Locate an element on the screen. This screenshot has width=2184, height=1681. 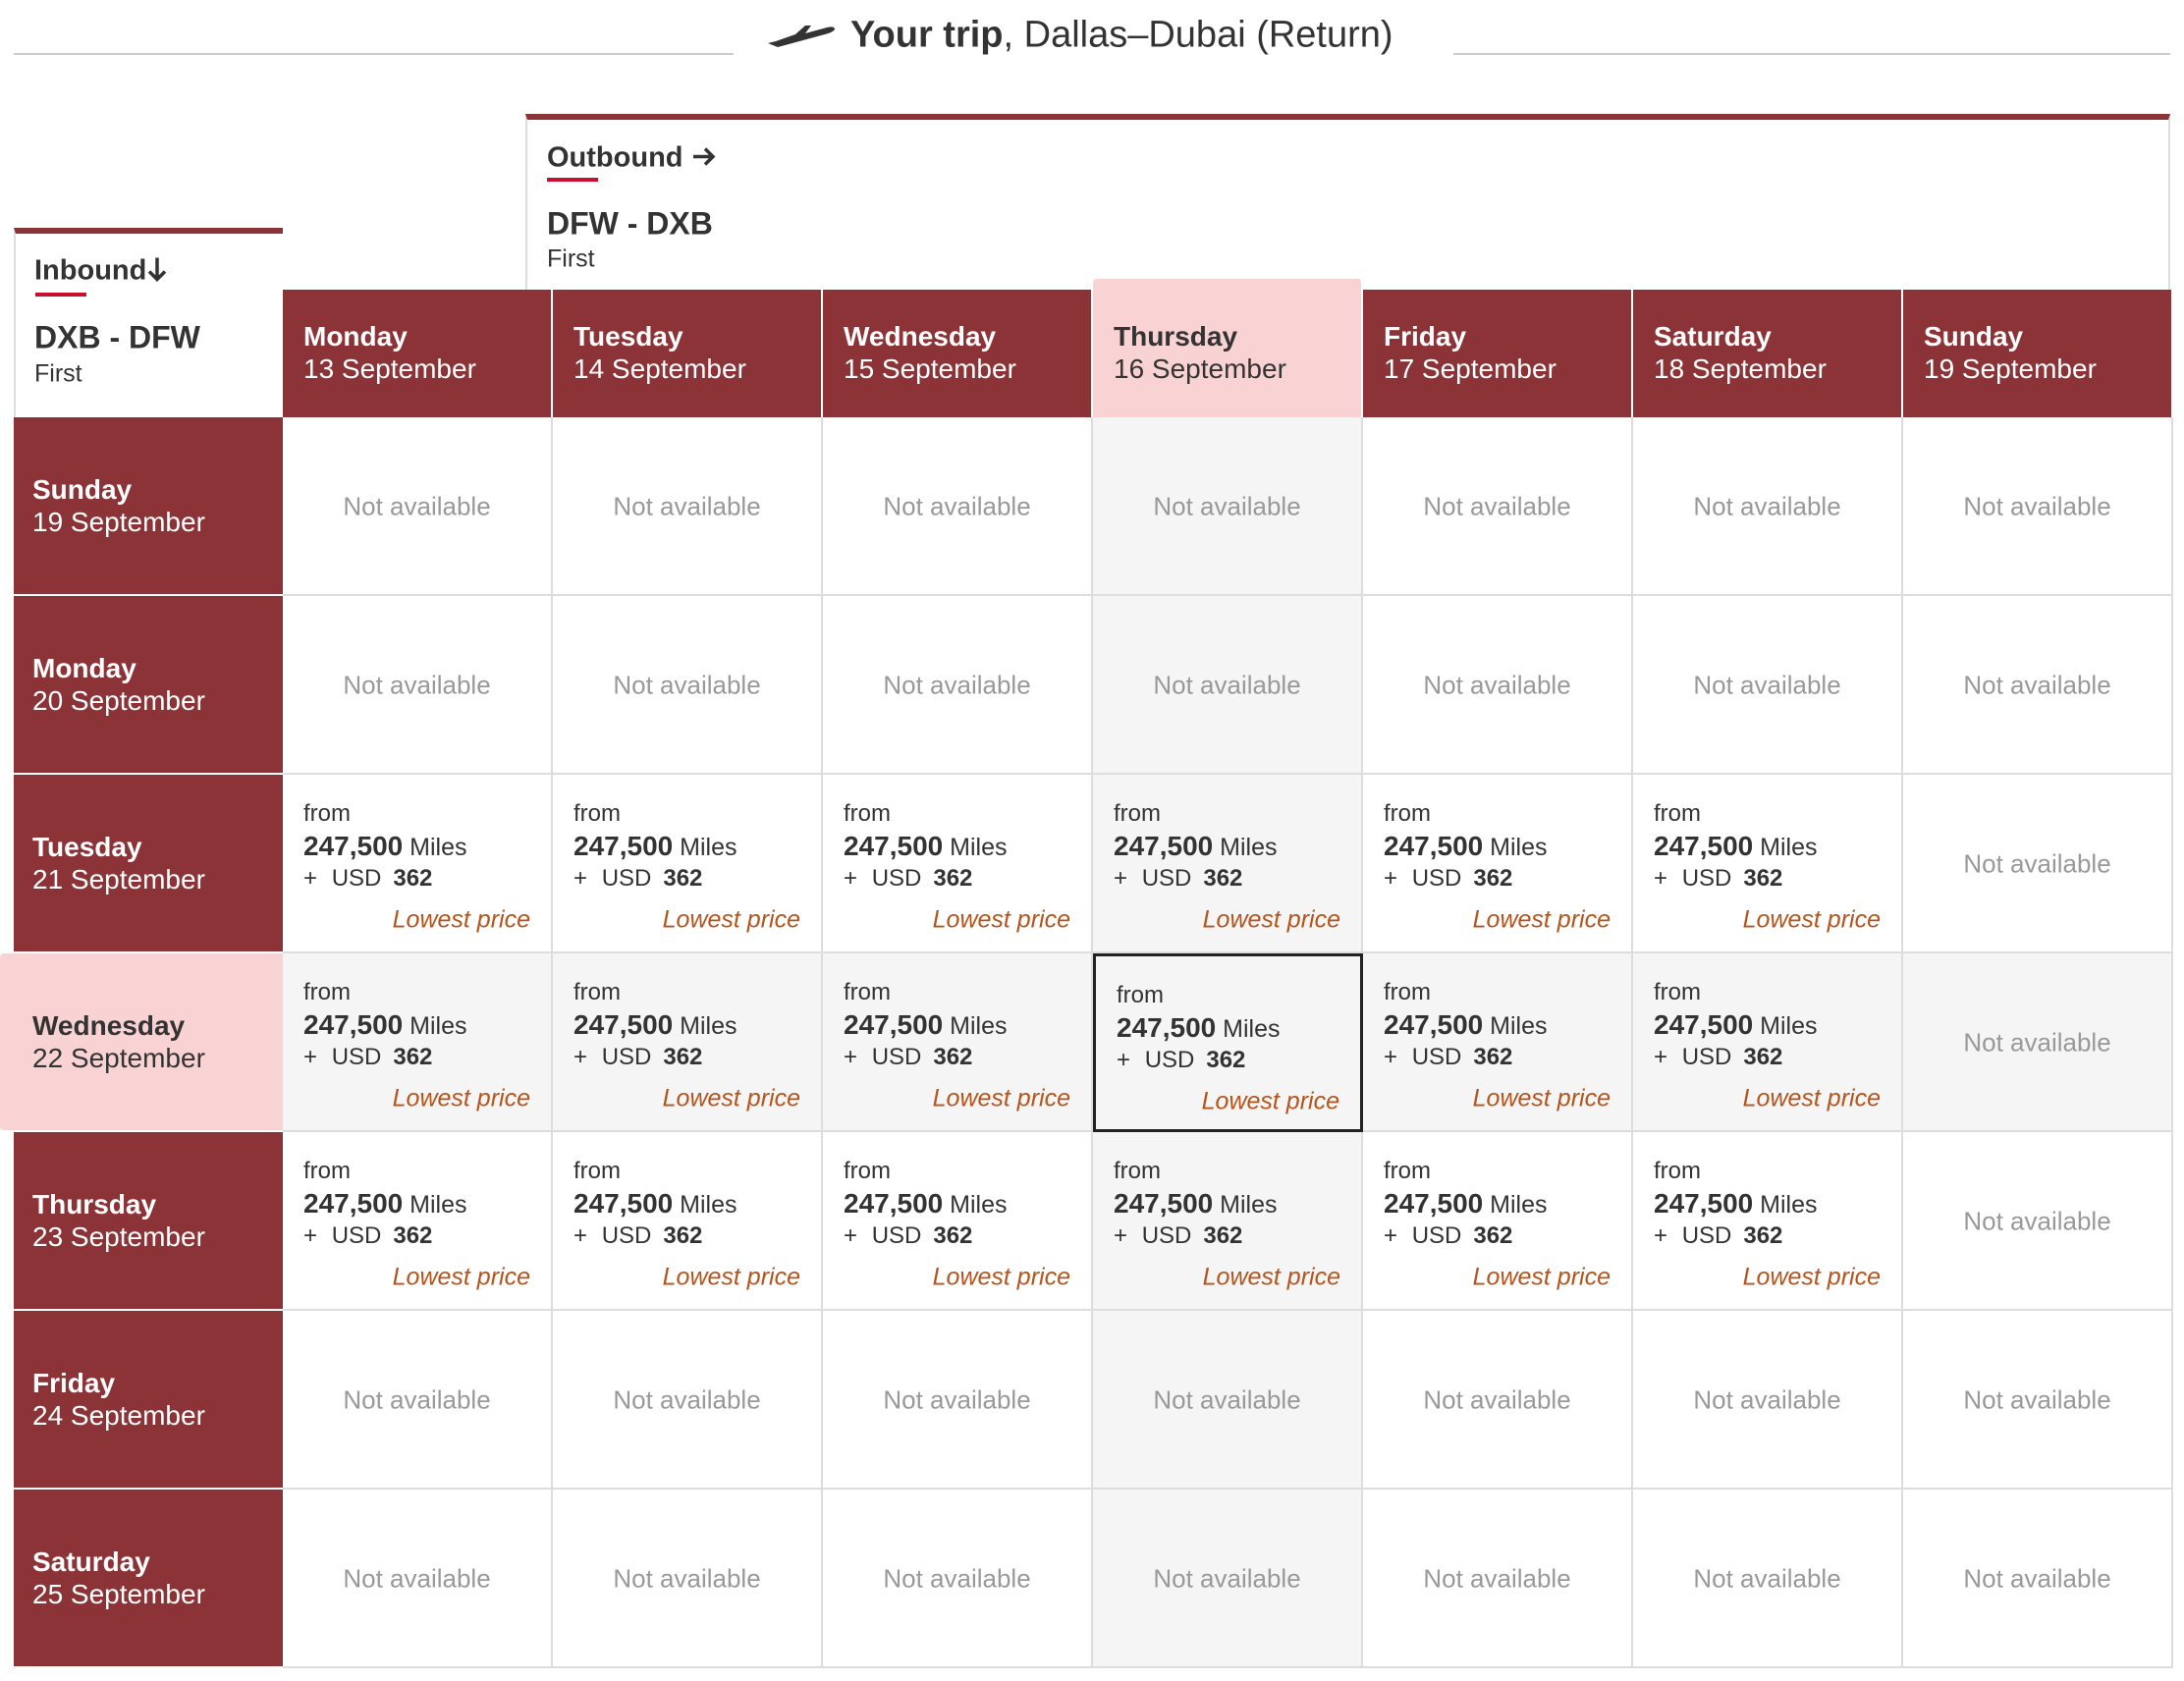
column-date: 16 September is located at coordinates (1200, 368).